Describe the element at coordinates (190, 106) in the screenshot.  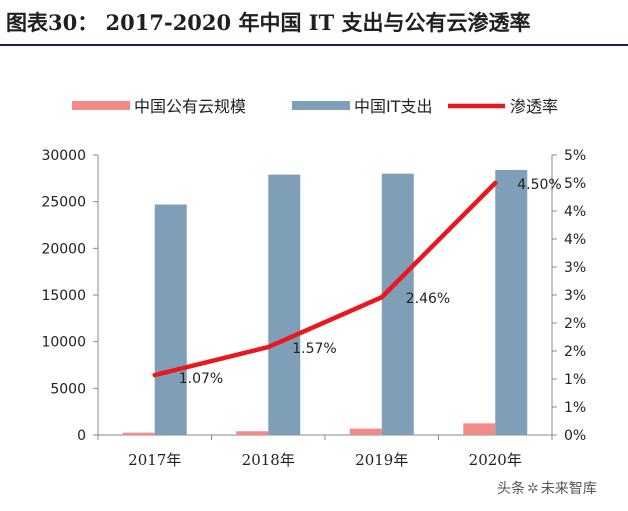
I see `legend-label-cloud: 中国公有云规模` at that location.